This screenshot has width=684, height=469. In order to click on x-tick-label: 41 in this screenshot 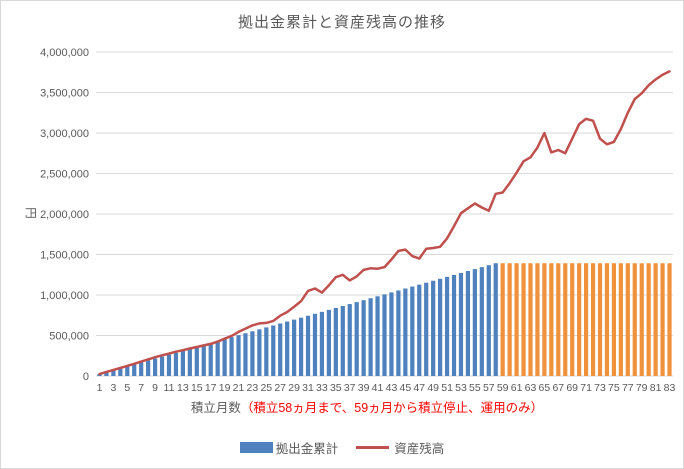, I will do `click(378, 388)`.